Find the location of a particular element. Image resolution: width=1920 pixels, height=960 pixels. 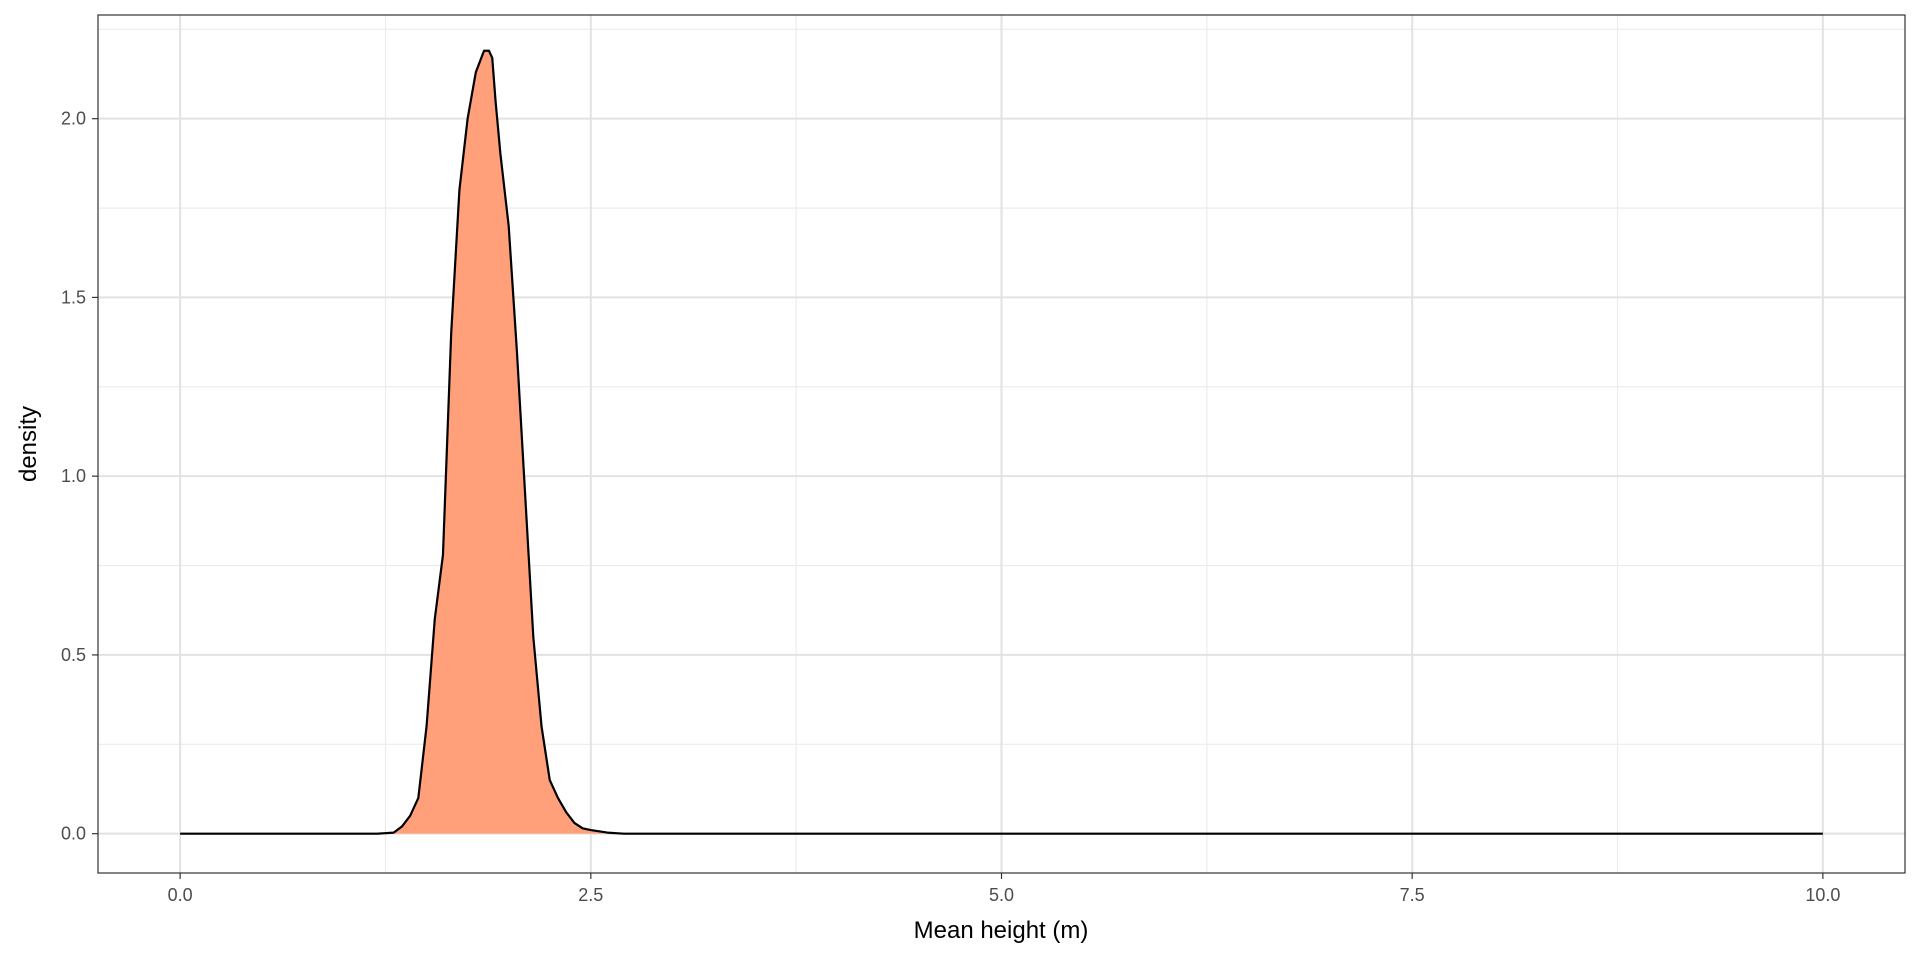

x-tick-label: 7.5 is located at coordinates (1412, 895).